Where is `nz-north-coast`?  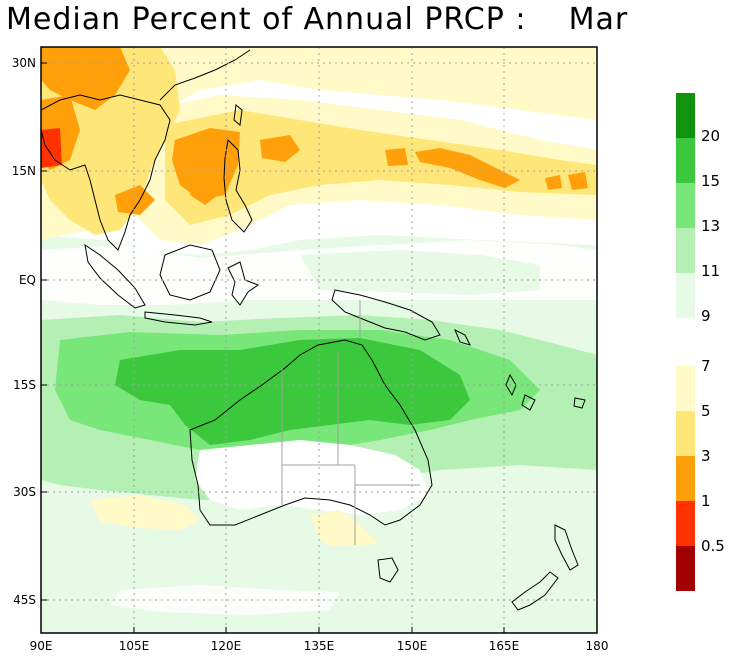 nz-north-coast is located at coordinates (566, 547).